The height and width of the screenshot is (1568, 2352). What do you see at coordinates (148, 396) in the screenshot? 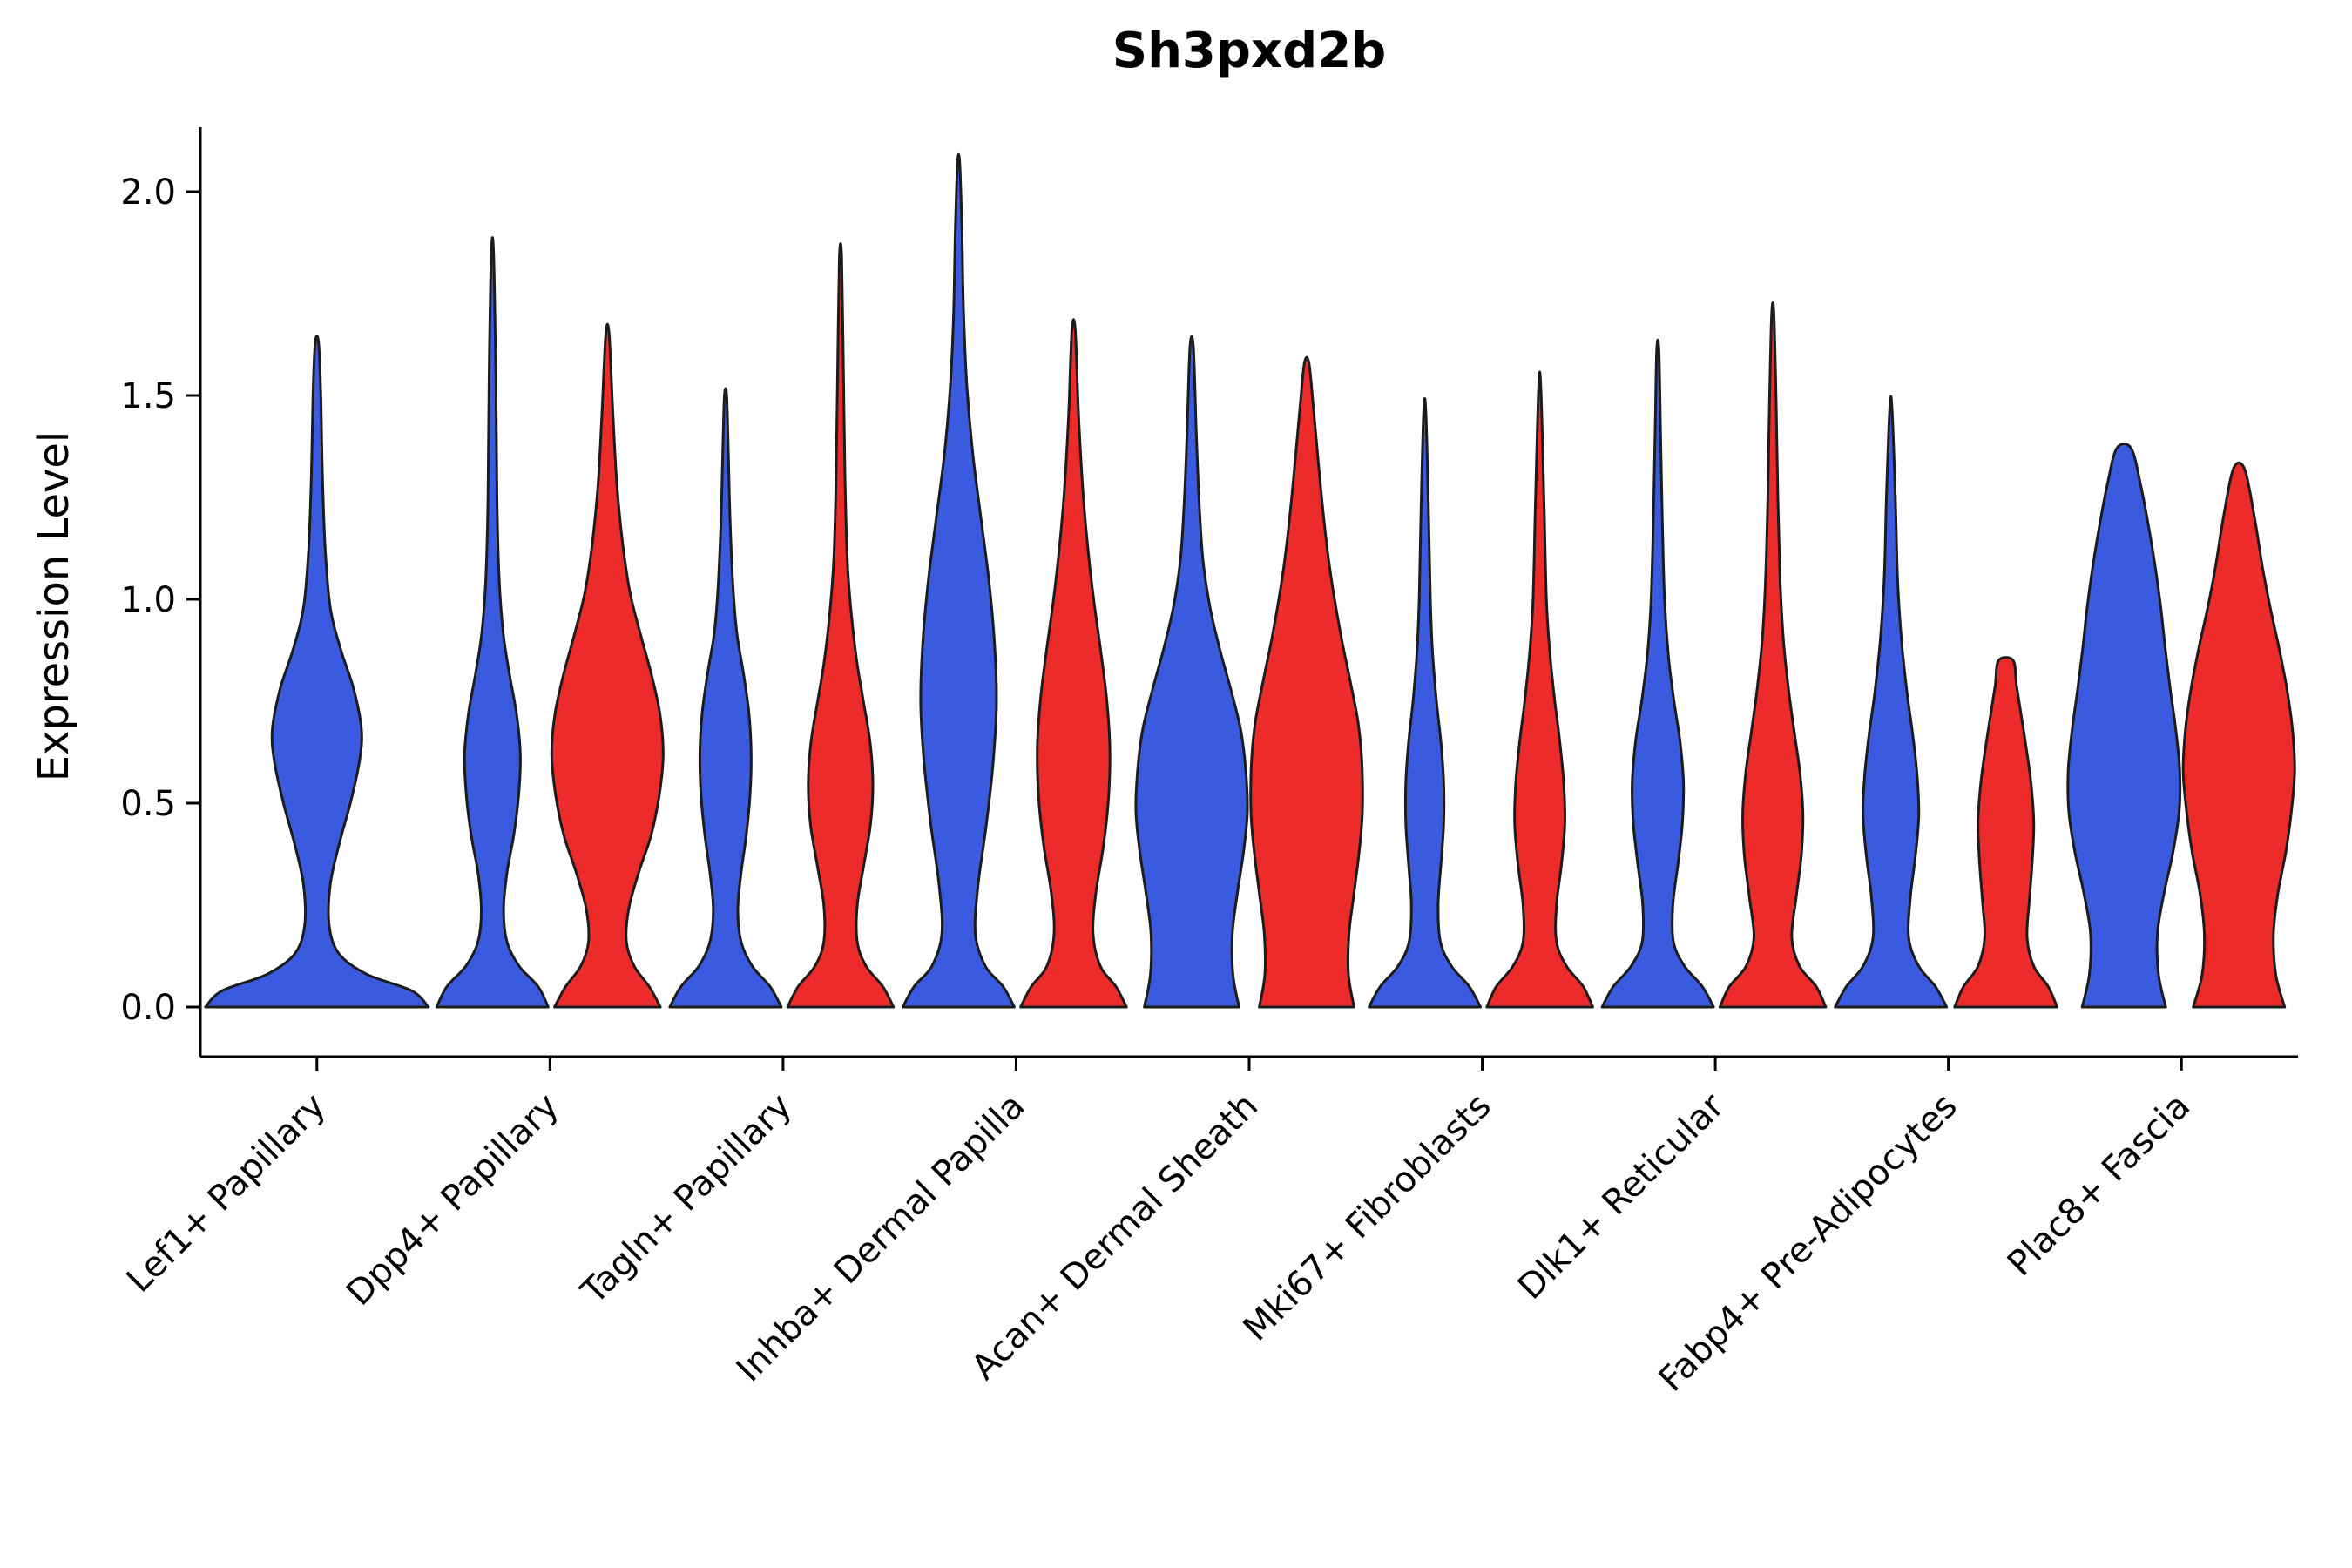
I see `y-tick-label: 1.5` at bounding box center [148, 396].